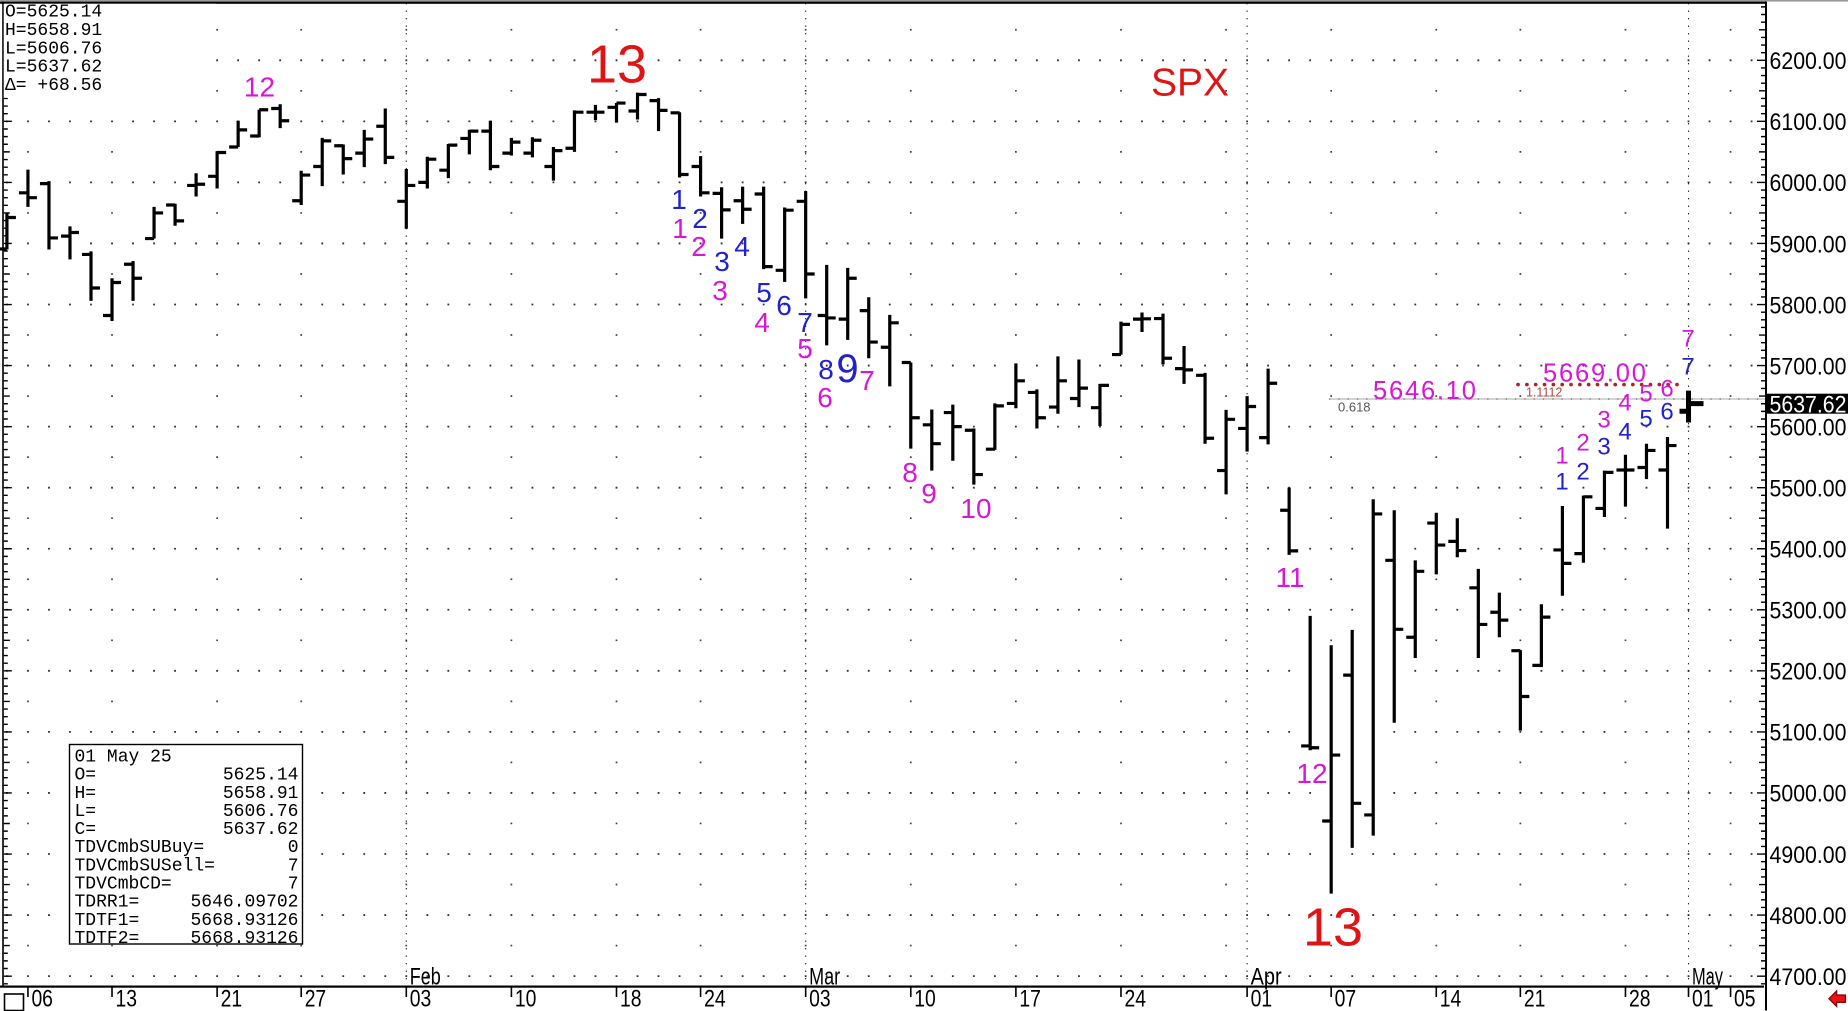 This screenshot has height=1011, width=1848. What do you see at coordinates (1808, 916) in the screenshot?
I see `svg-text: 4800.00` at bounding box center [1808, 916].